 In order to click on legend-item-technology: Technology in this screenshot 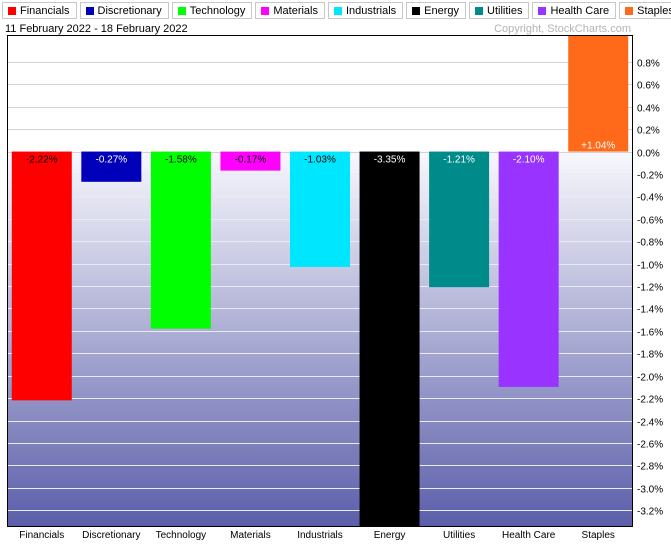, I will do `click(212, 10)`.